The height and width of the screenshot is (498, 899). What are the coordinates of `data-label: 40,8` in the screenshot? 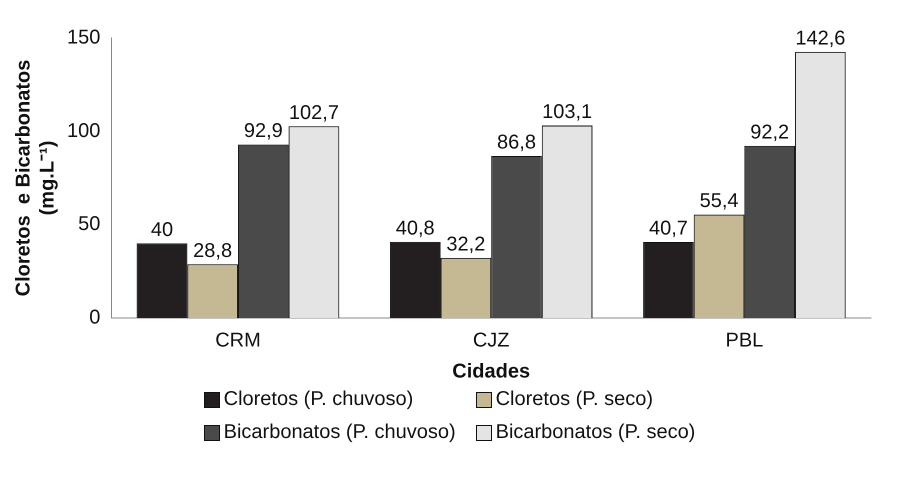 It's located at (415, 228).